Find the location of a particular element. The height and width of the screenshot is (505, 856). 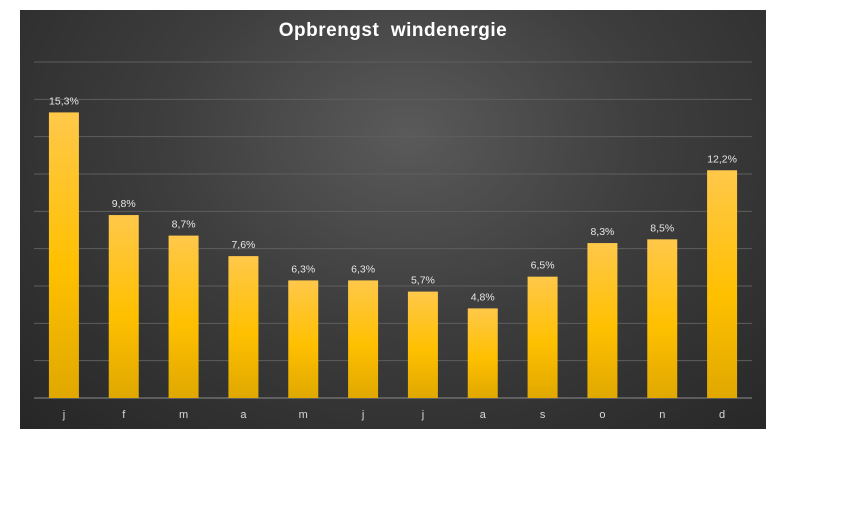

data-label: 7,6% is located at coordinates (243, 245).